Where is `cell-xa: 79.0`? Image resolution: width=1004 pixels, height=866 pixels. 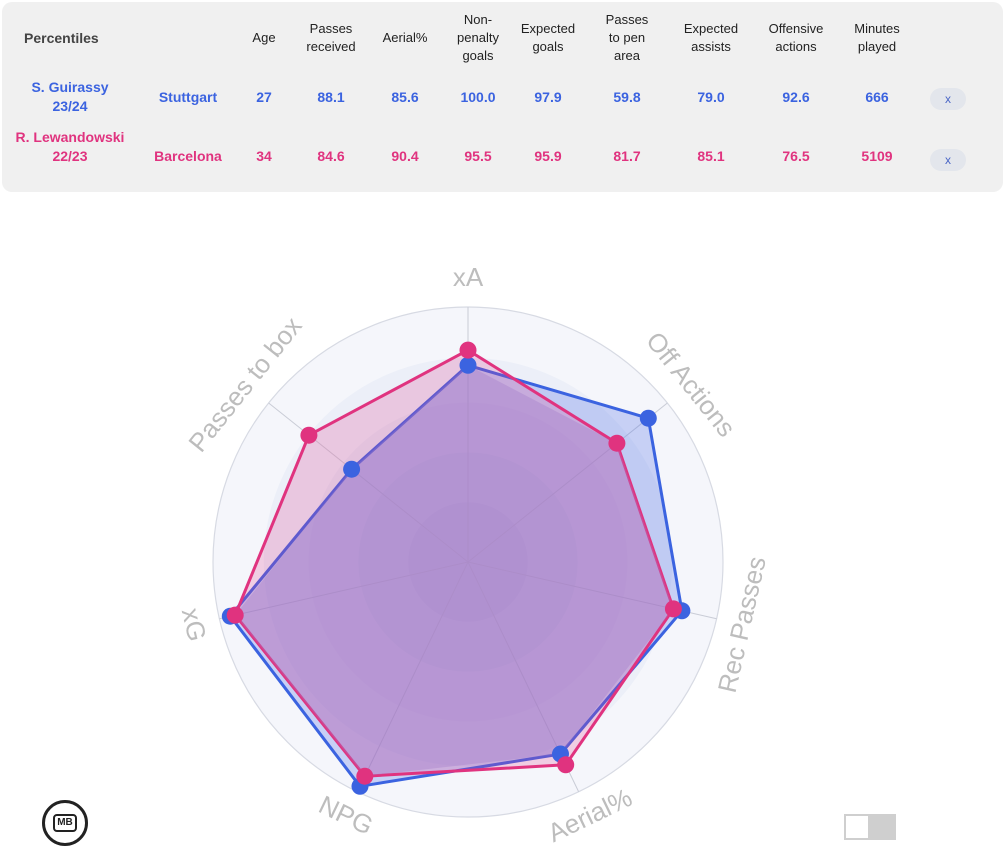
cell-xa: 79.0 is located at coordinates (711, 97).